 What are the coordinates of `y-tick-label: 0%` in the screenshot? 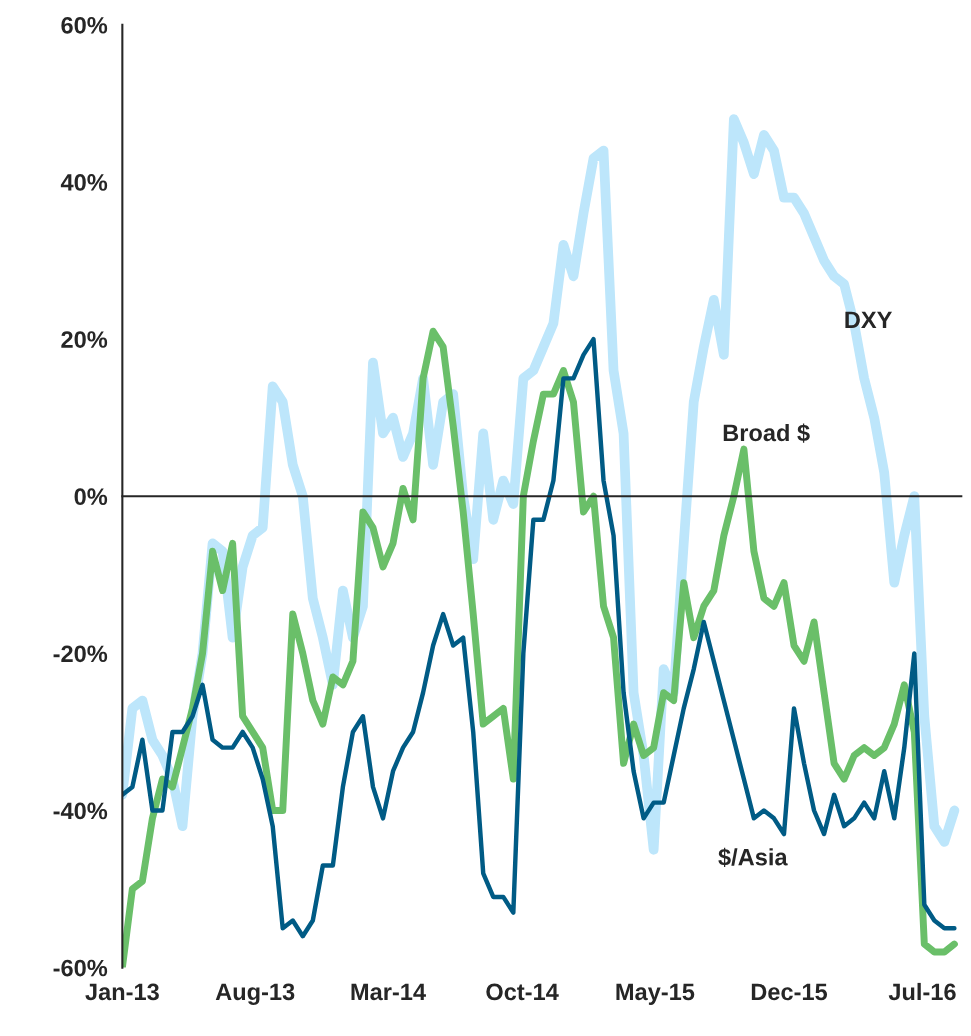 It's located at (91, 497).